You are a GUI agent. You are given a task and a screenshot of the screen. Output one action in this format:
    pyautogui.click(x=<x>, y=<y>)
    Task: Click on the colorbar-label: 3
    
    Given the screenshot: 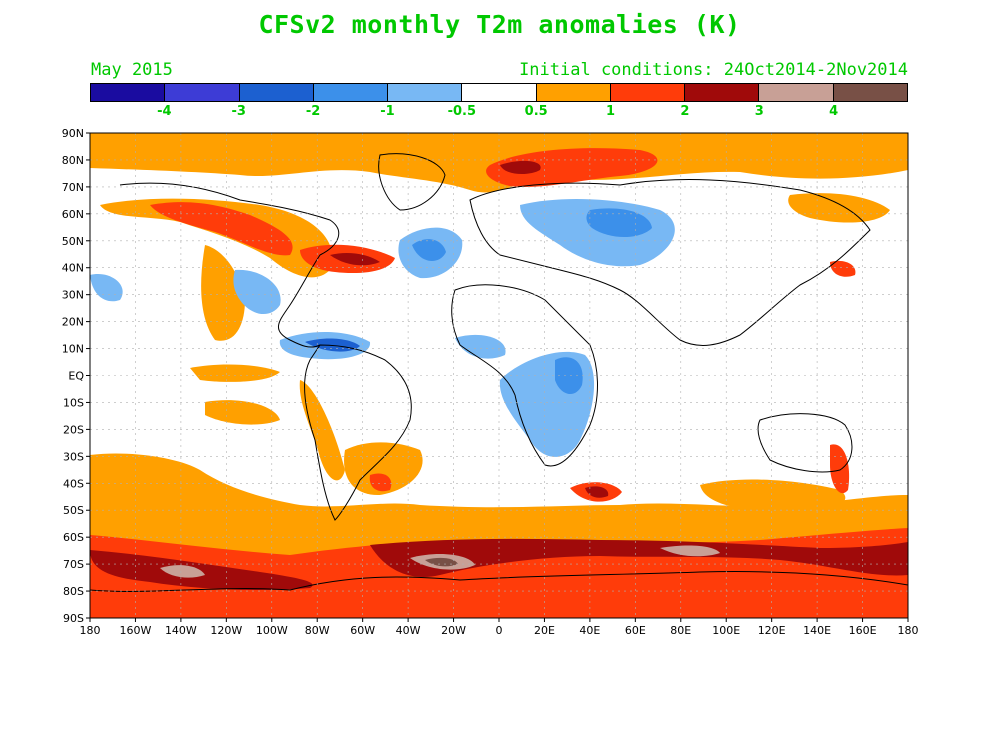 What is the action you would take?
    pyautogui.click(x=759, y=111)
    